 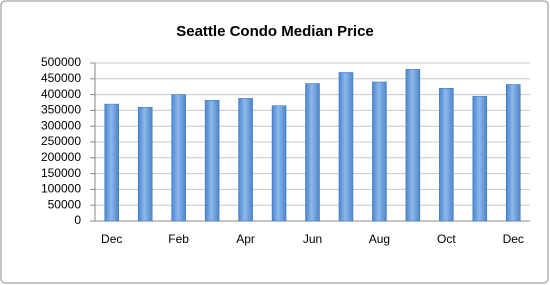 I want to click on y-tick-label: 500000, so click(x=61, y=62).